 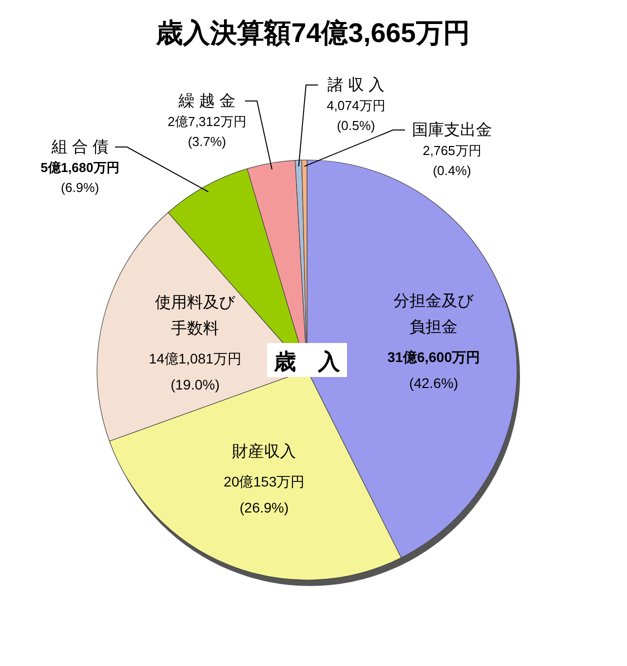 What do you see at coordinates (452, 160) in the screenshot?
I see `data-label: 2,765万円 (0.4%)` at bounding box center [452, 160].